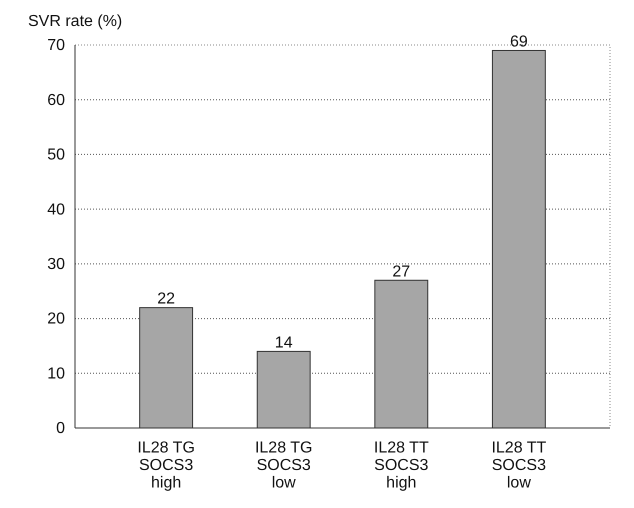 This screenshot has height=508, width=634. I want to click on x-tick-label: IL28 TG SOCS3 low, so click(283, 465).